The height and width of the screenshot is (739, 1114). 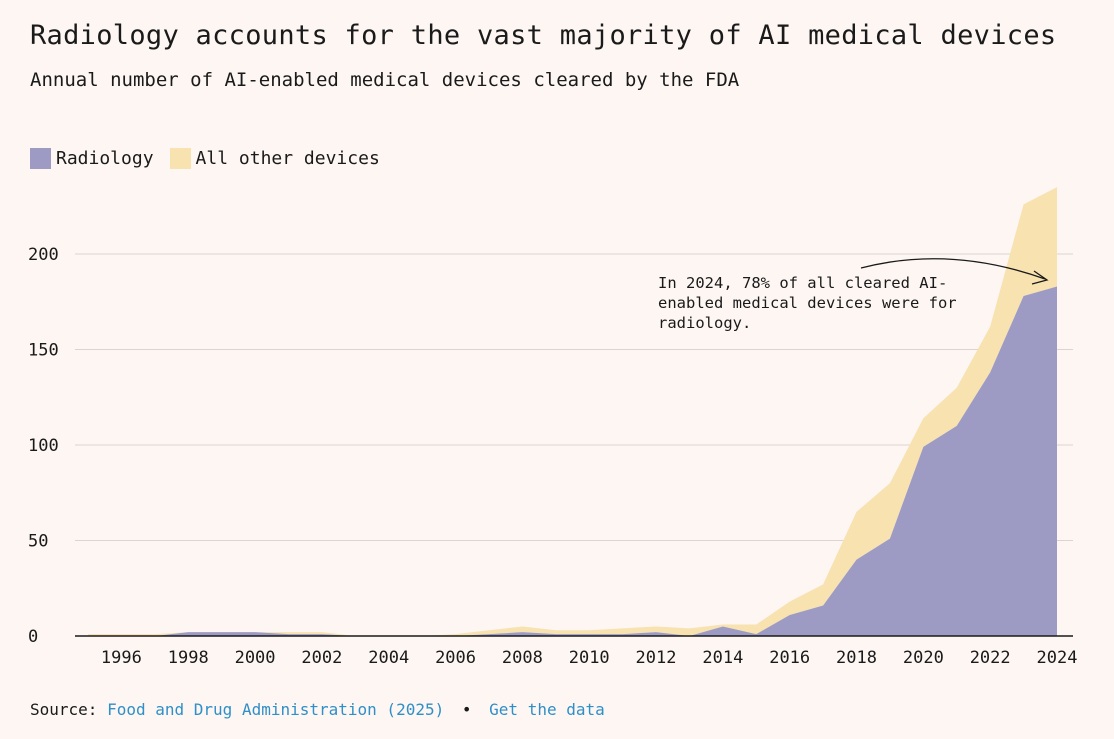 What do you see at coordinates (64, 709) in the screenshot?
I see `source-prefix: Source:` at bounding box center [64, 709].